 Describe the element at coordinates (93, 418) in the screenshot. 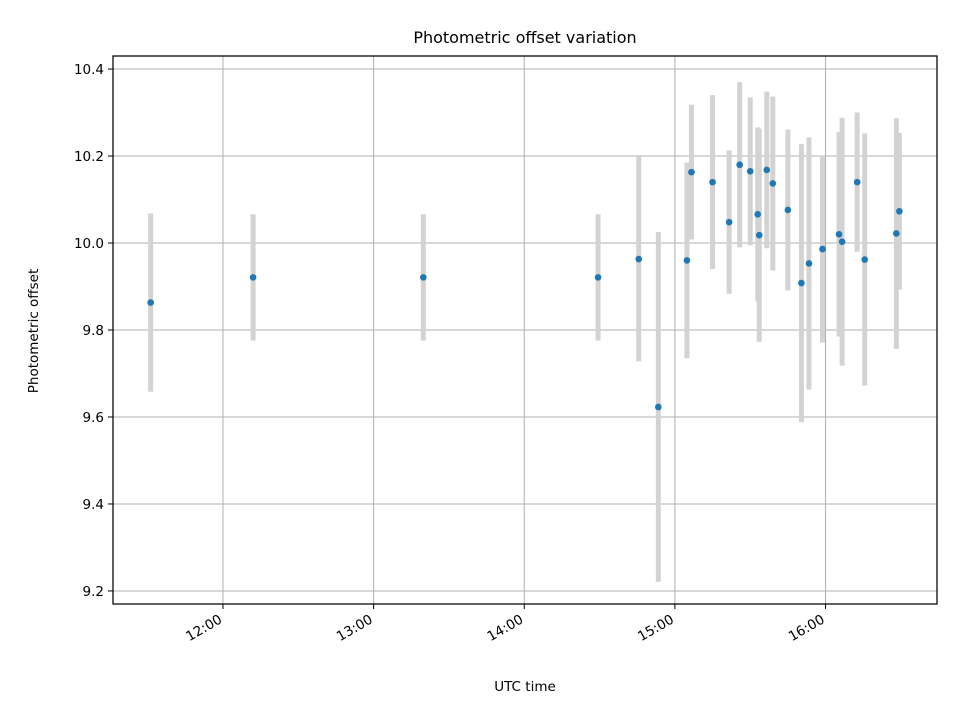

I see `y-tick-label: 9.6` at that location.